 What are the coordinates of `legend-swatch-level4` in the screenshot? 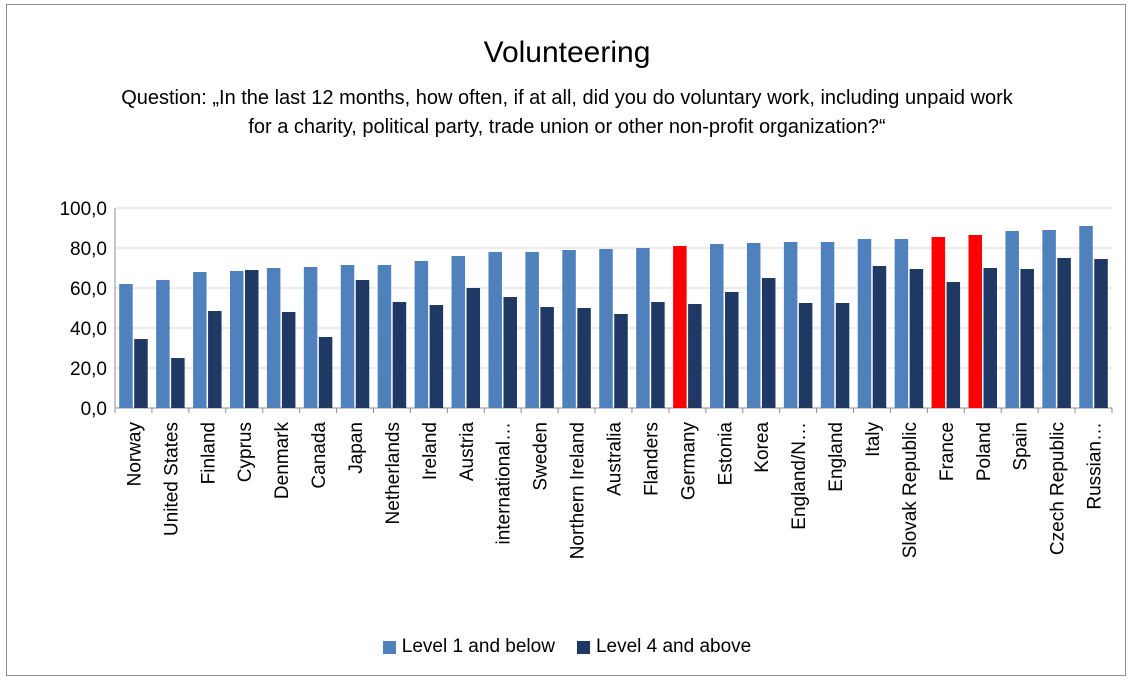 It's located at (583, 647).